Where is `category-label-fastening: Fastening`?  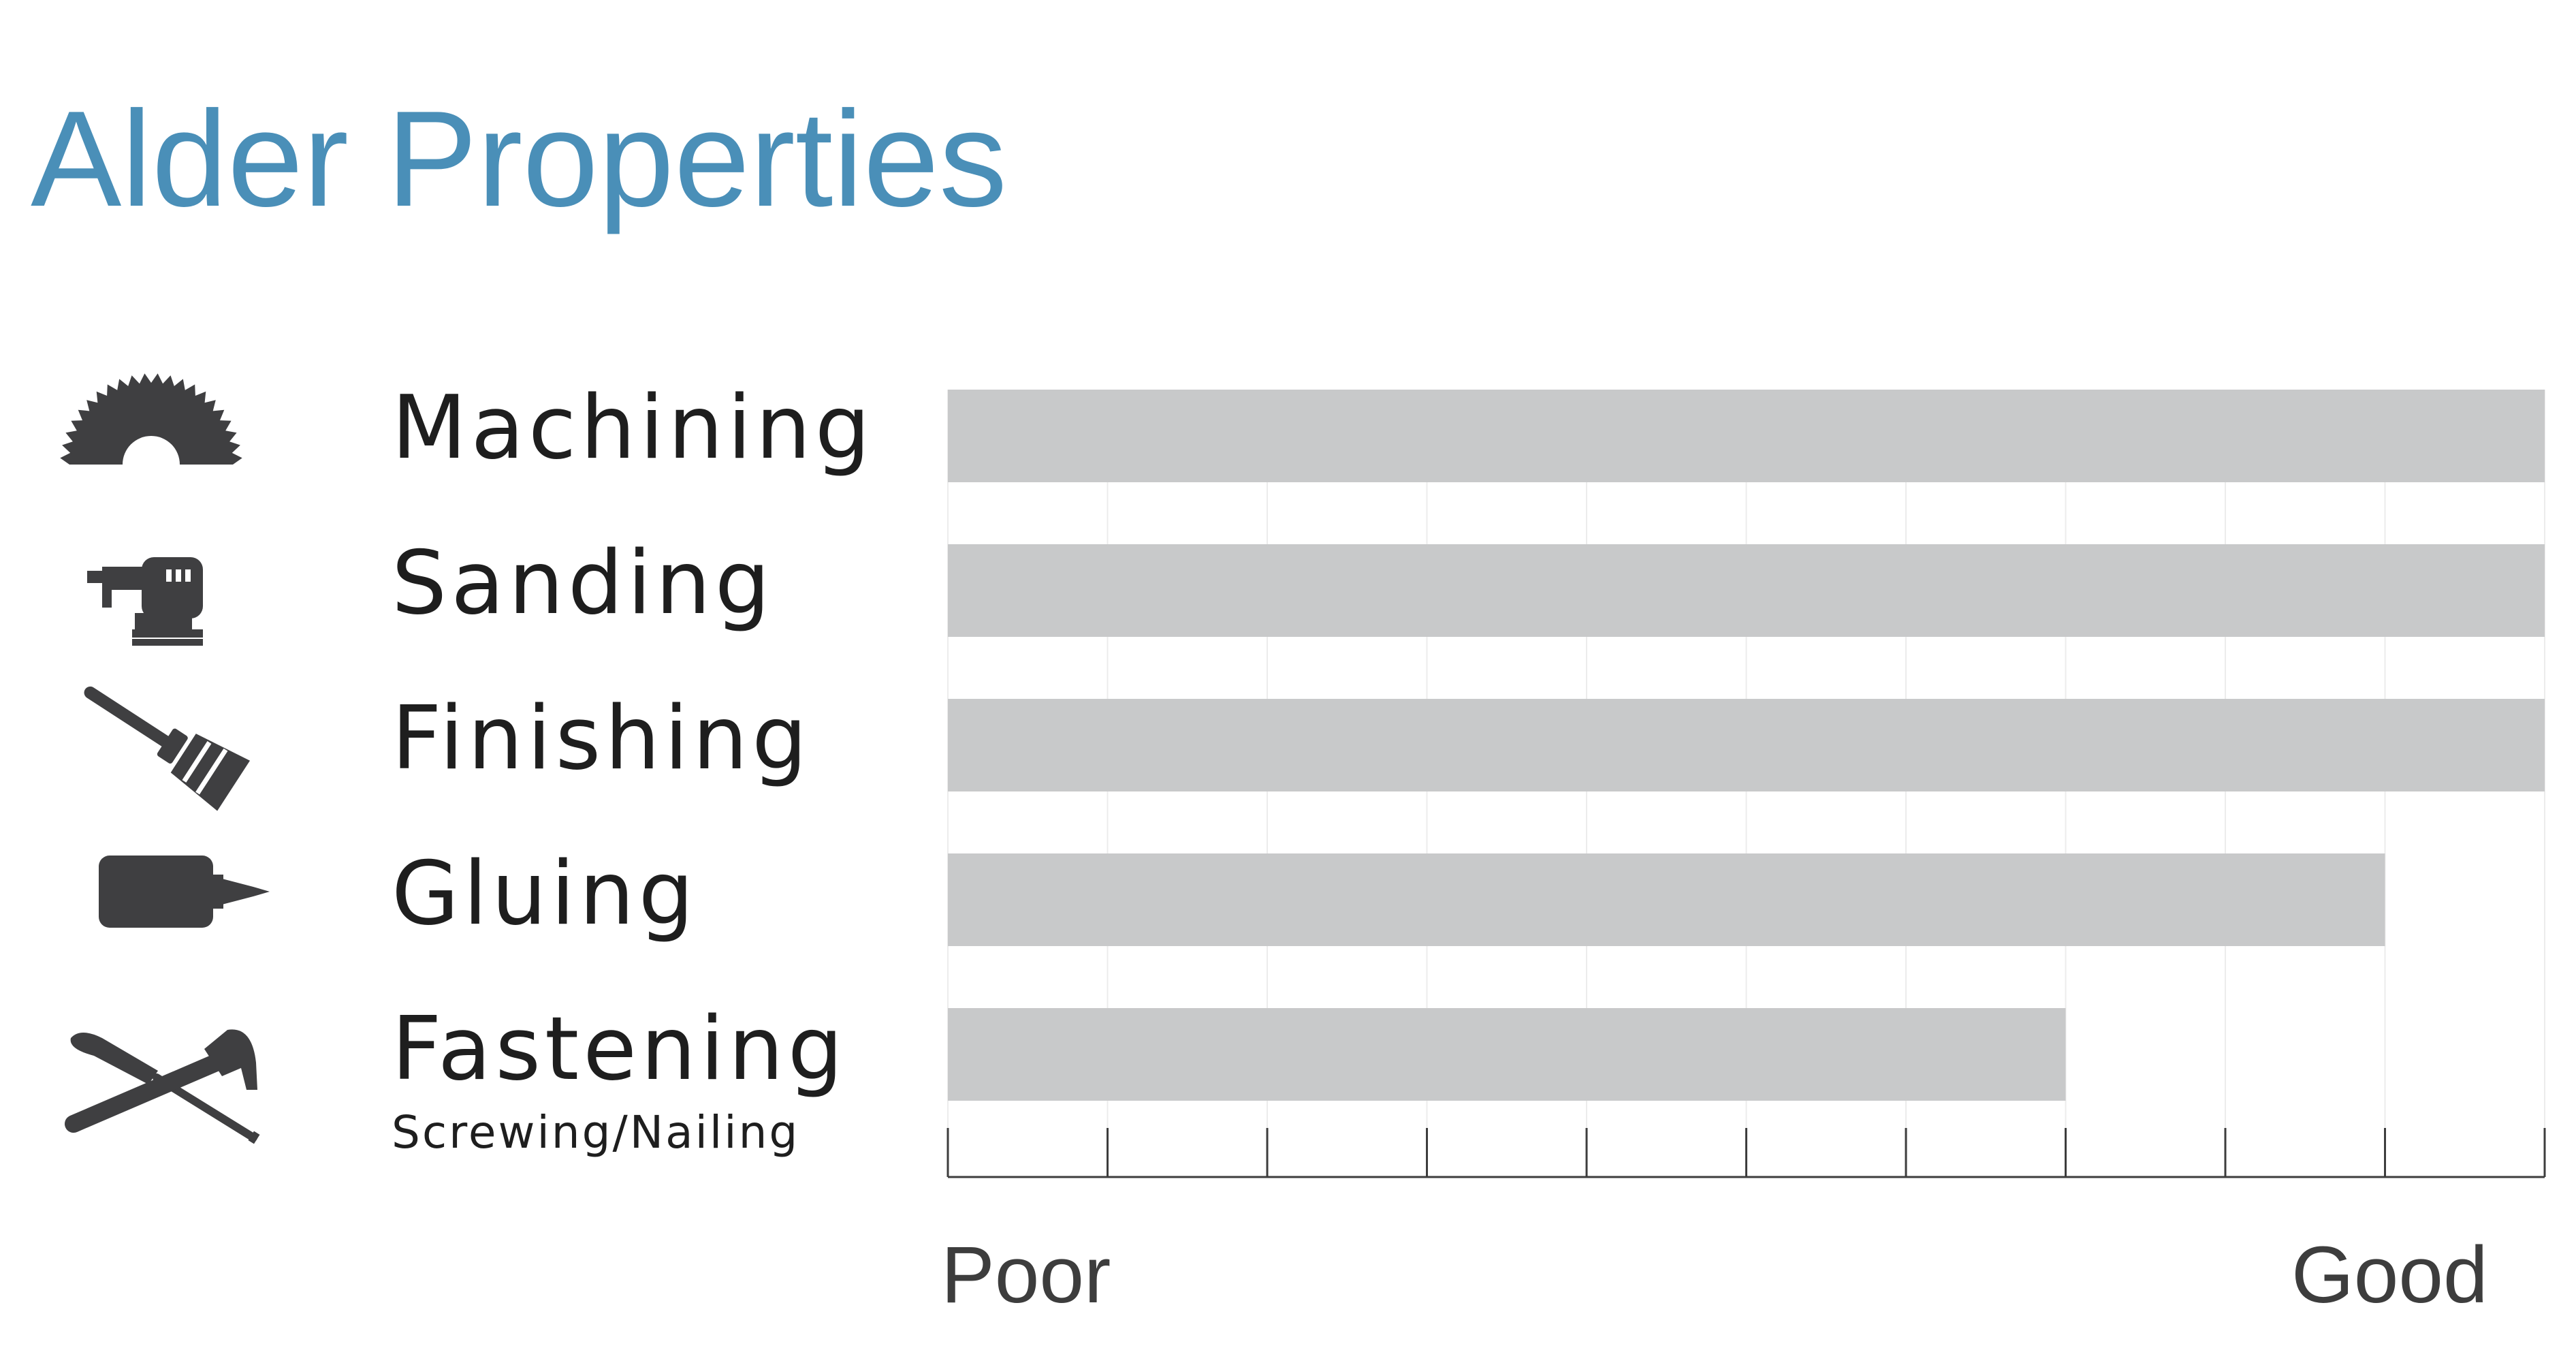 category-label-fastening: Fastening is located at coordinates (619, 1049).